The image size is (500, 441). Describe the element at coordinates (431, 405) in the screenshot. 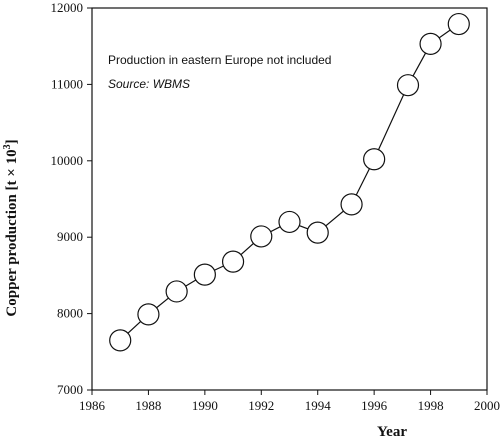

I see `x-tick-label-1998: 1998` at that location.